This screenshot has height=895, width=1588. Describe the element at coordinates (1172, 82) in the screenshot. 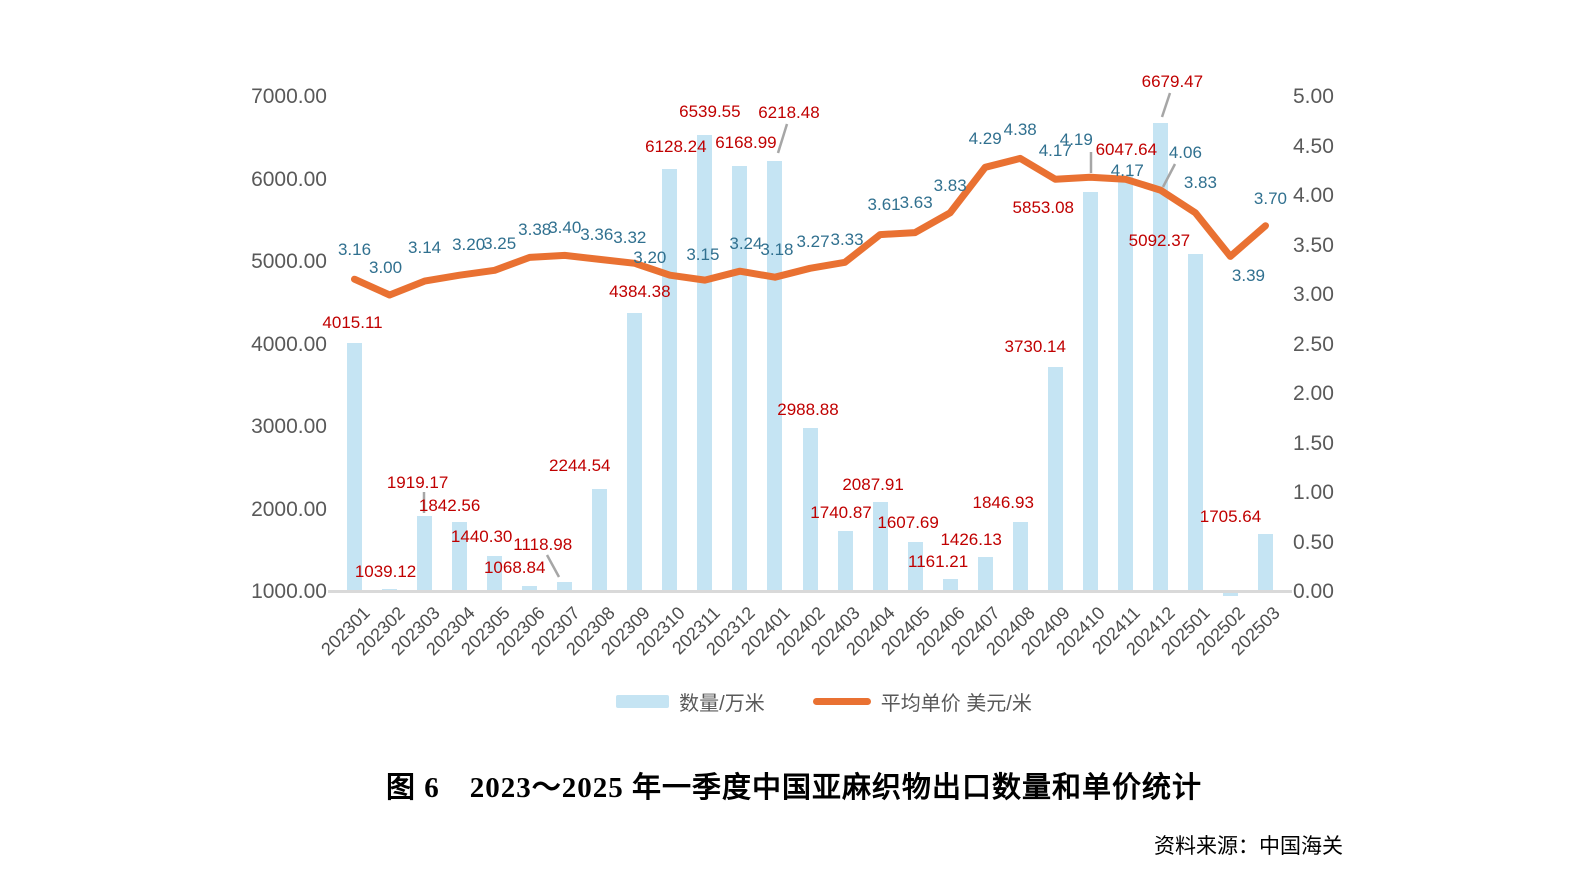

I see `bar-label-202412: 6679.47` at that location.